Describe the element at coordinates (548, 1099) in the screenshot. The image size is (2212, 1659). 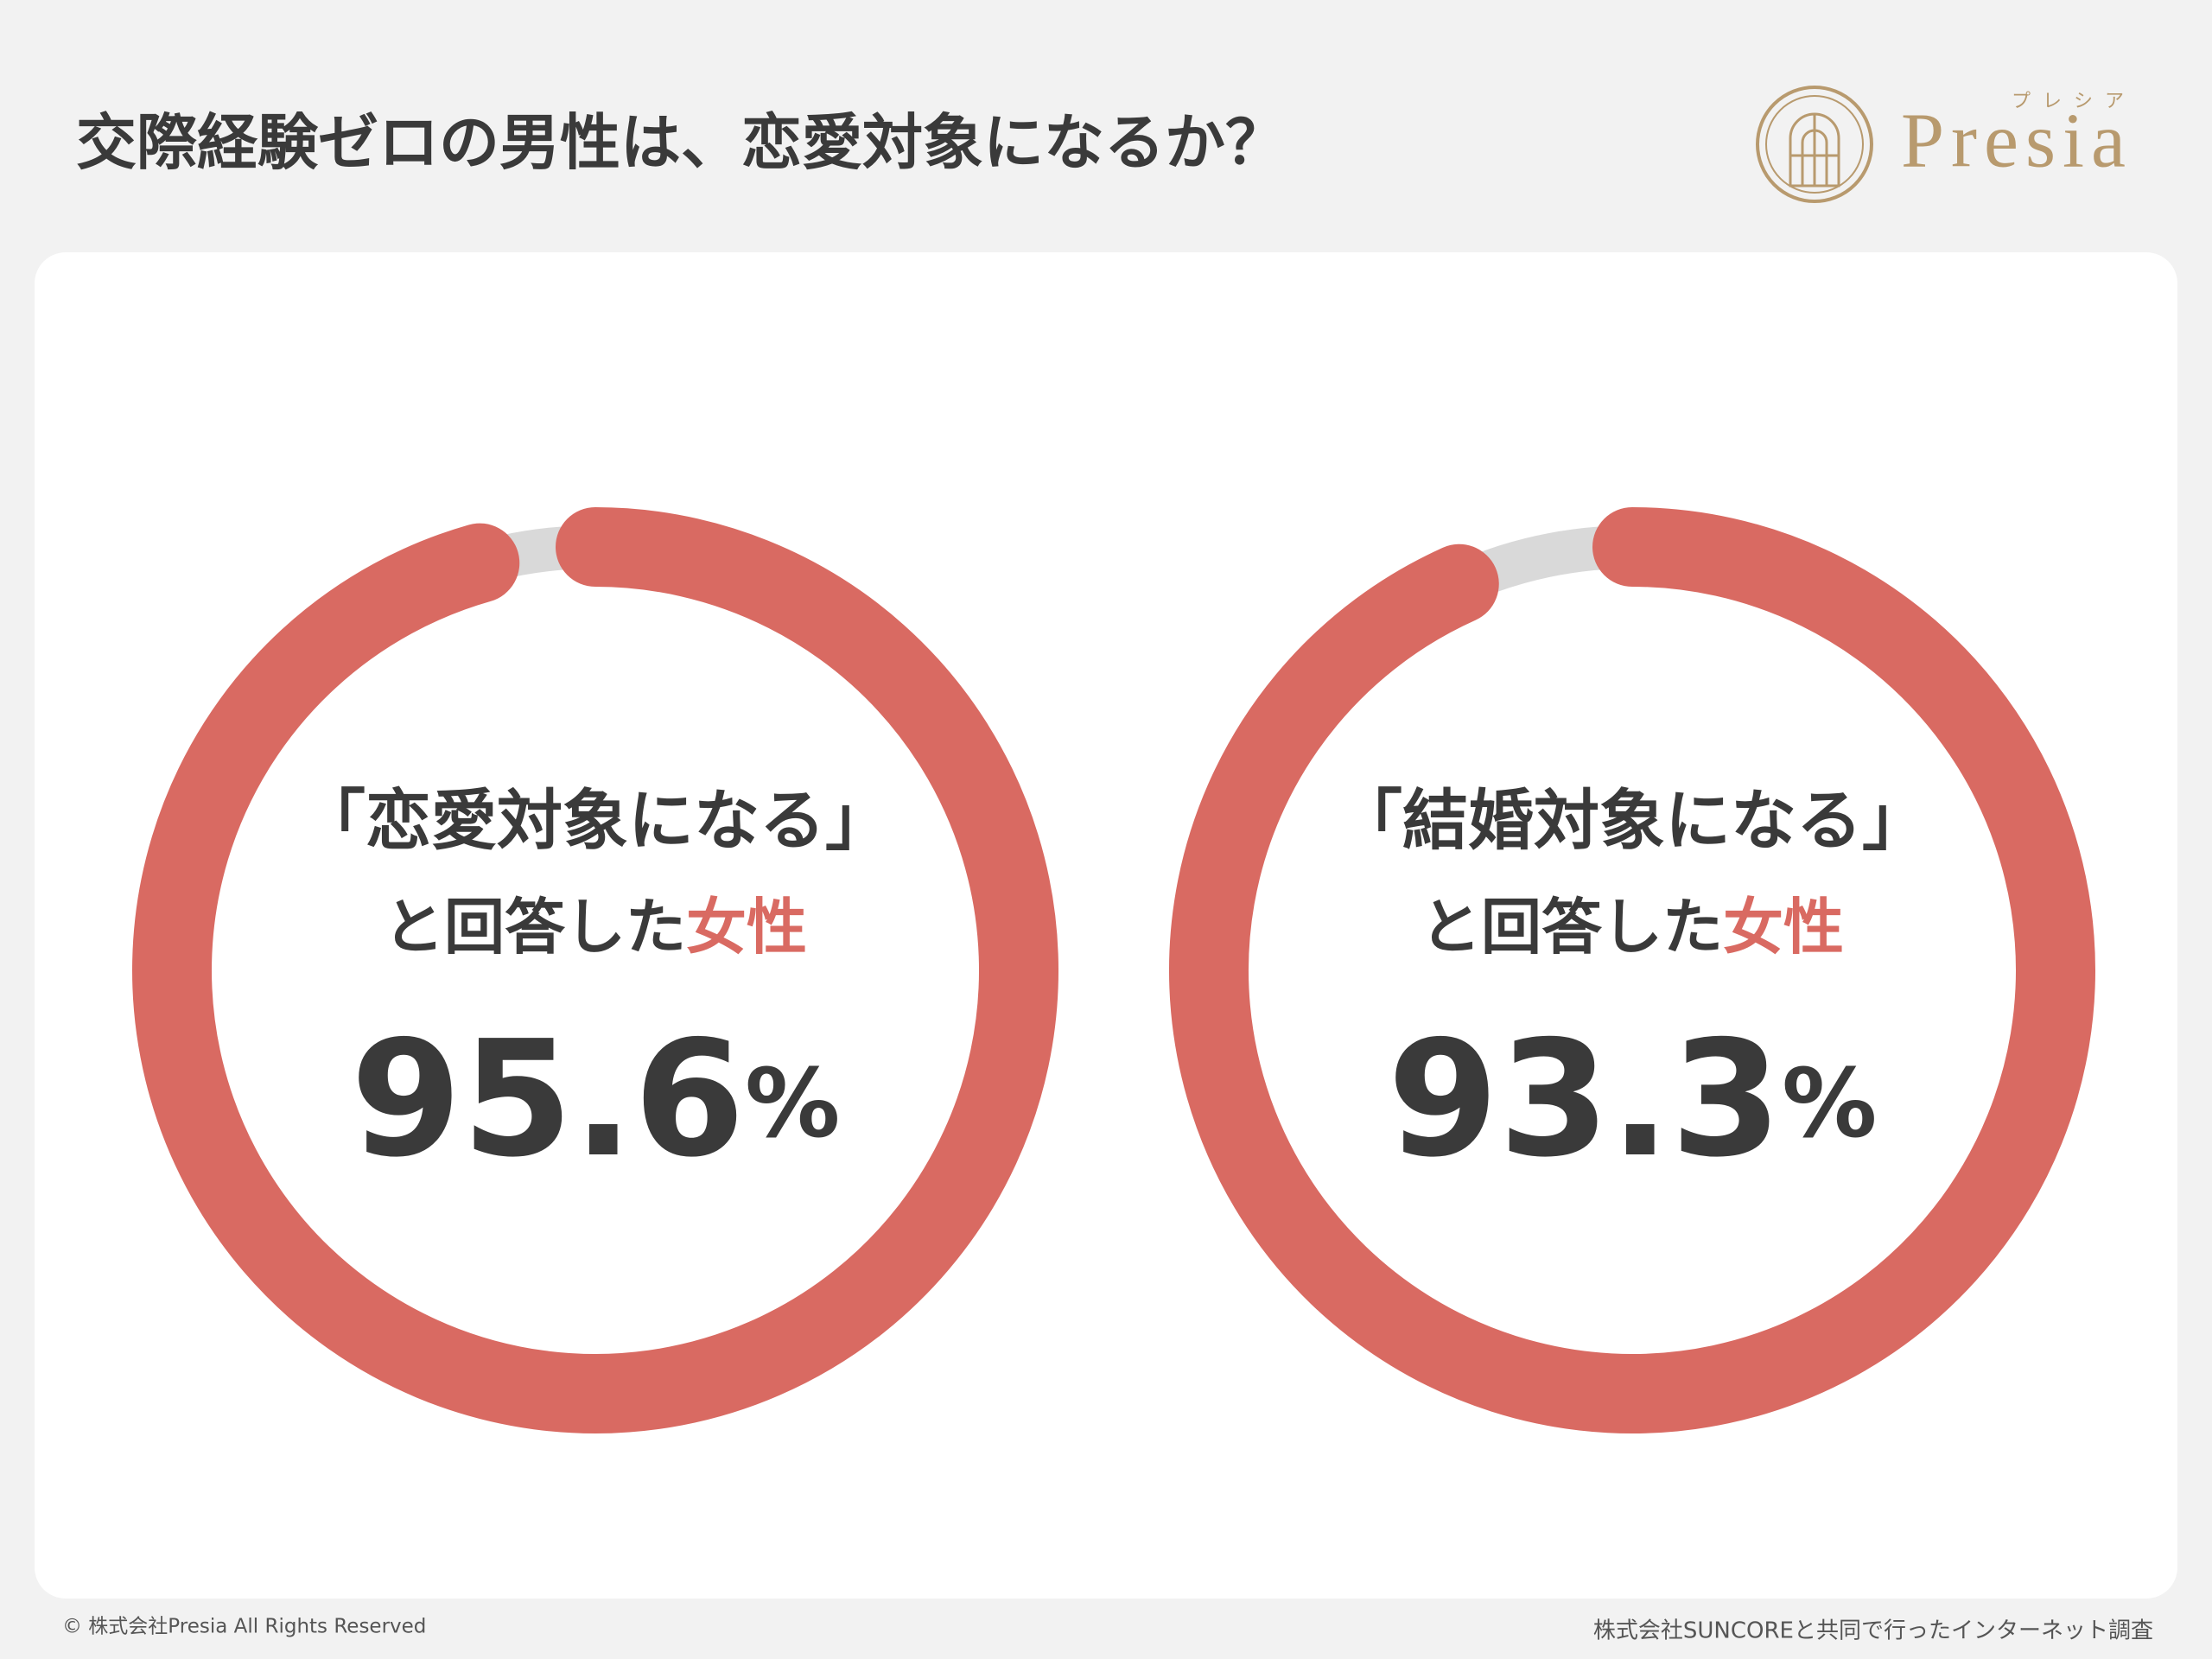
I see `value-number: 95.6` at that location.